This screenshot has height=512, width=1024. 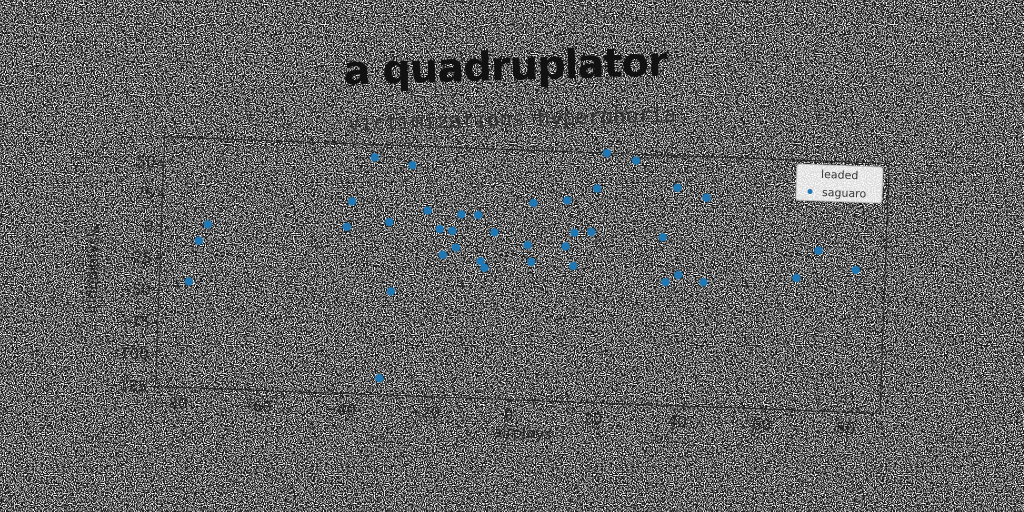 I want to click on x-tick-label: −60, so click(x=256, y=406).